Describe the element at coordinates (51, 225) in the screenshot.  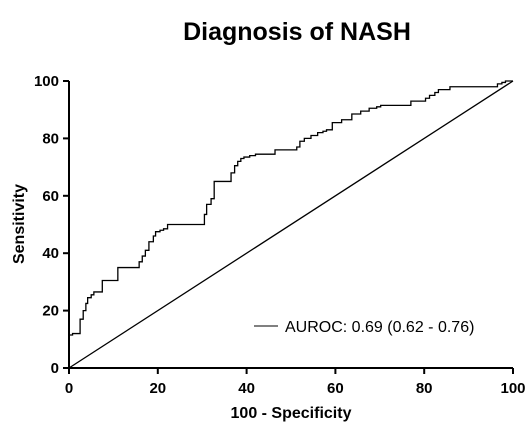
I see `y-axis: 0 20 40 60 80 100` at that location.